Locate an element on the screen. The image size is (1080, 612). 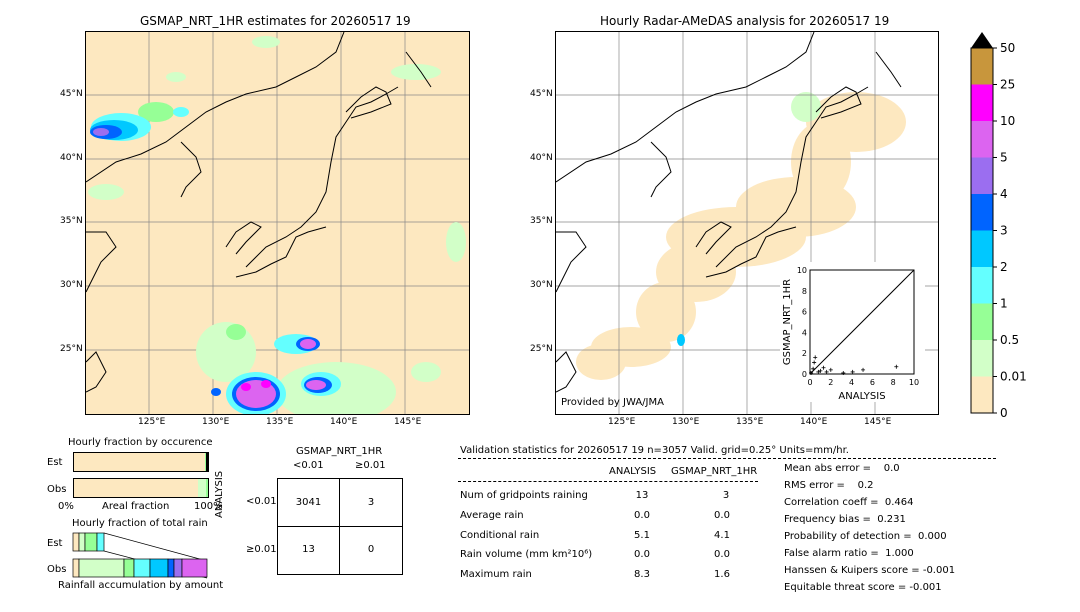
scatter-xtick-label: 4 is located at coordinates (851, 382).